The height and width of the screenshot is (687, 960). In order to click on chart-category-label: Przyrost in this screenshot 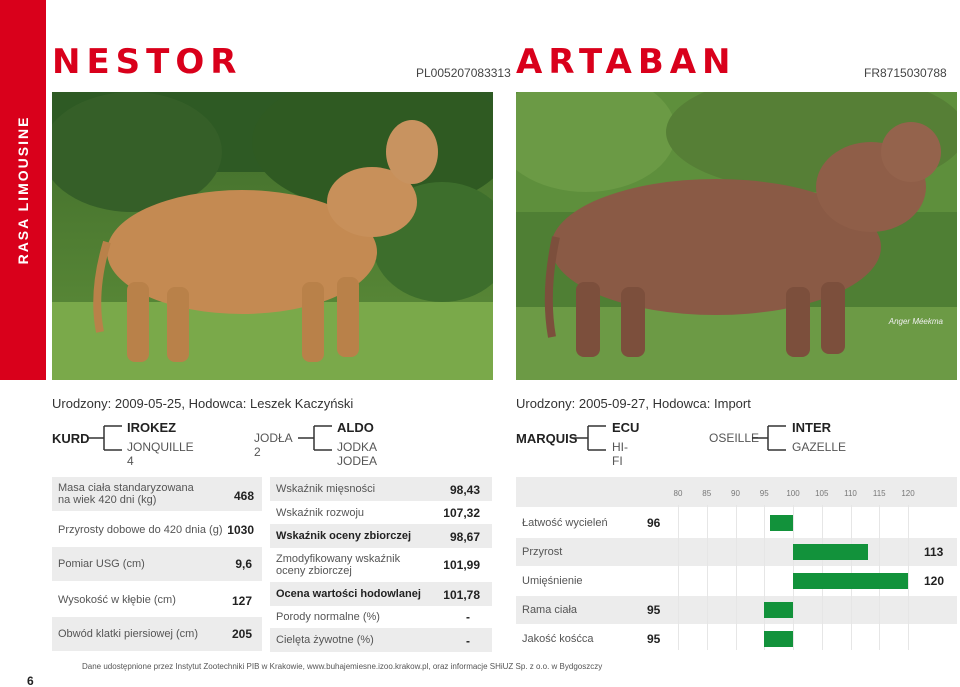, I will do `click(542, 552)`.